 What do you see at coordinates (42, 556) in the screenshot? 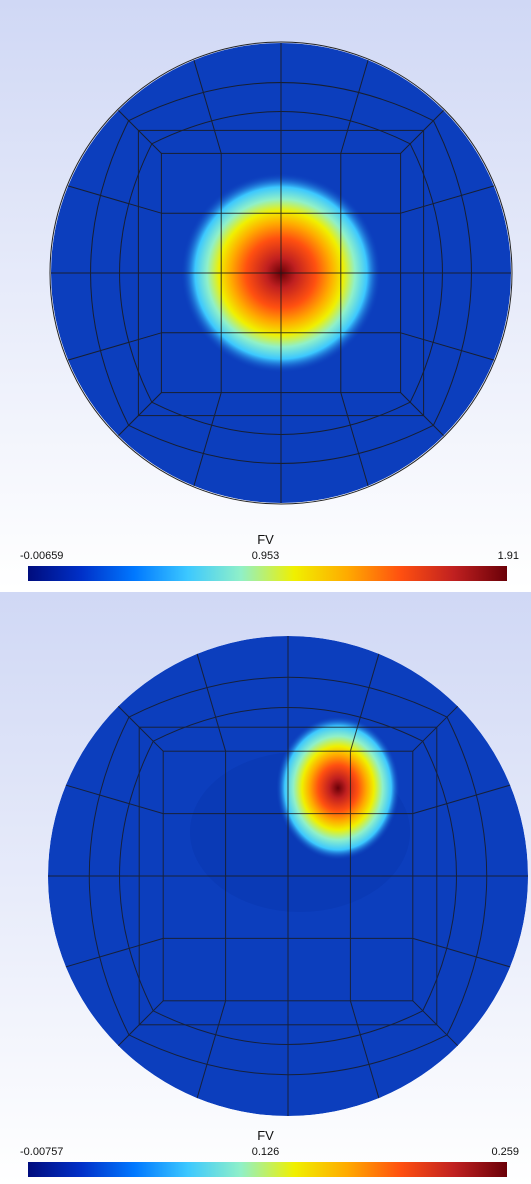
I see `top-colorbar-min: -0.00659` at bounding box center [42, 556].